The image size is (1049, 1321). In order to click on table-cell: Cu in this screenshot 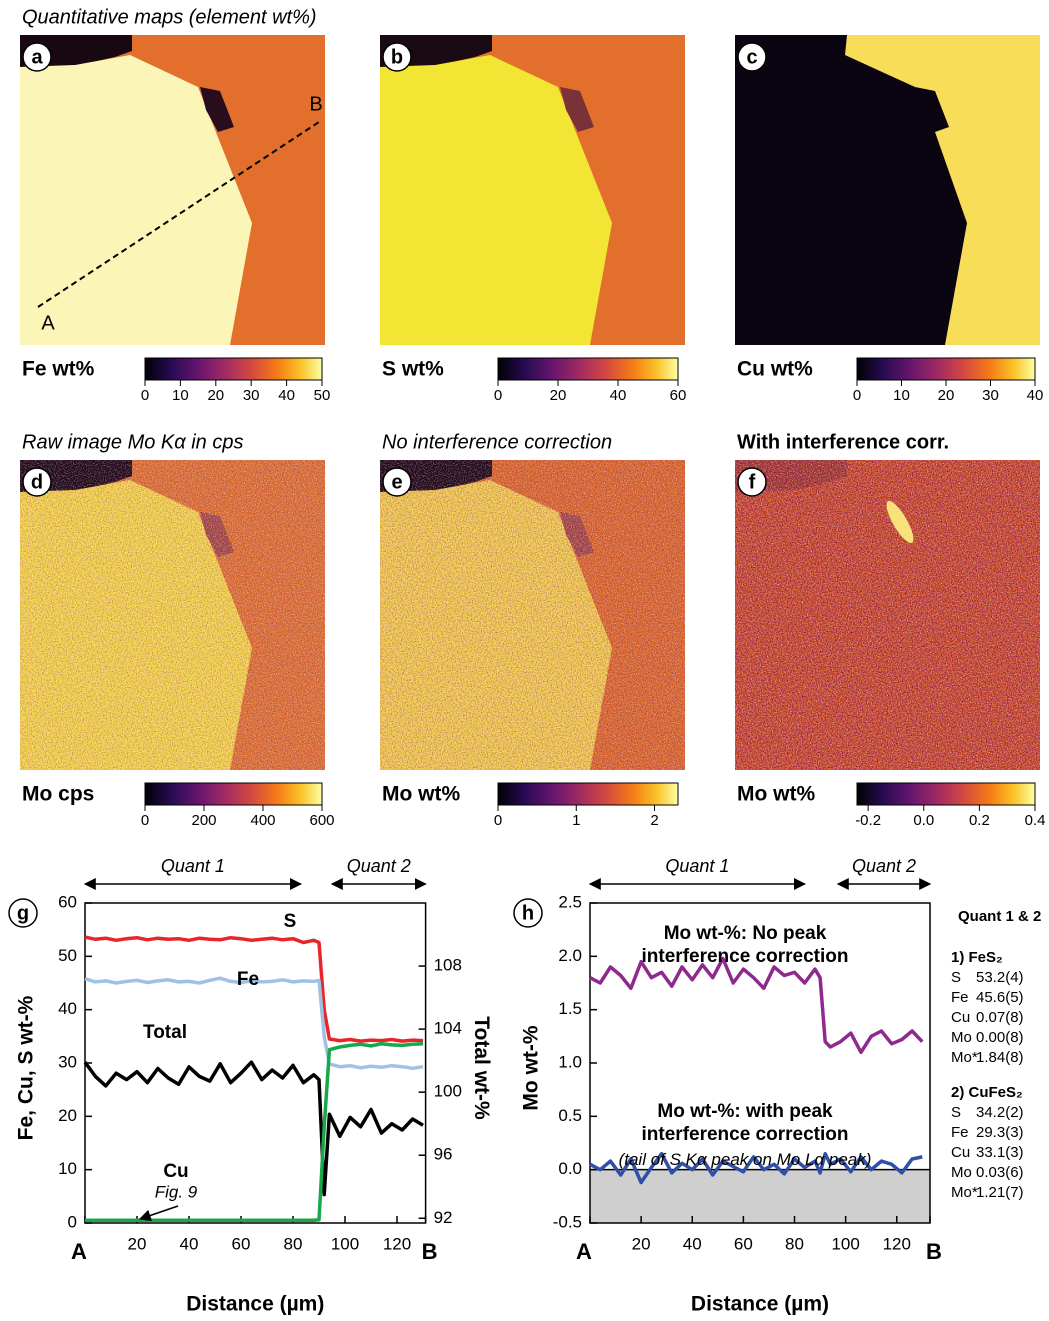, I will do `click(960, 1017)`.